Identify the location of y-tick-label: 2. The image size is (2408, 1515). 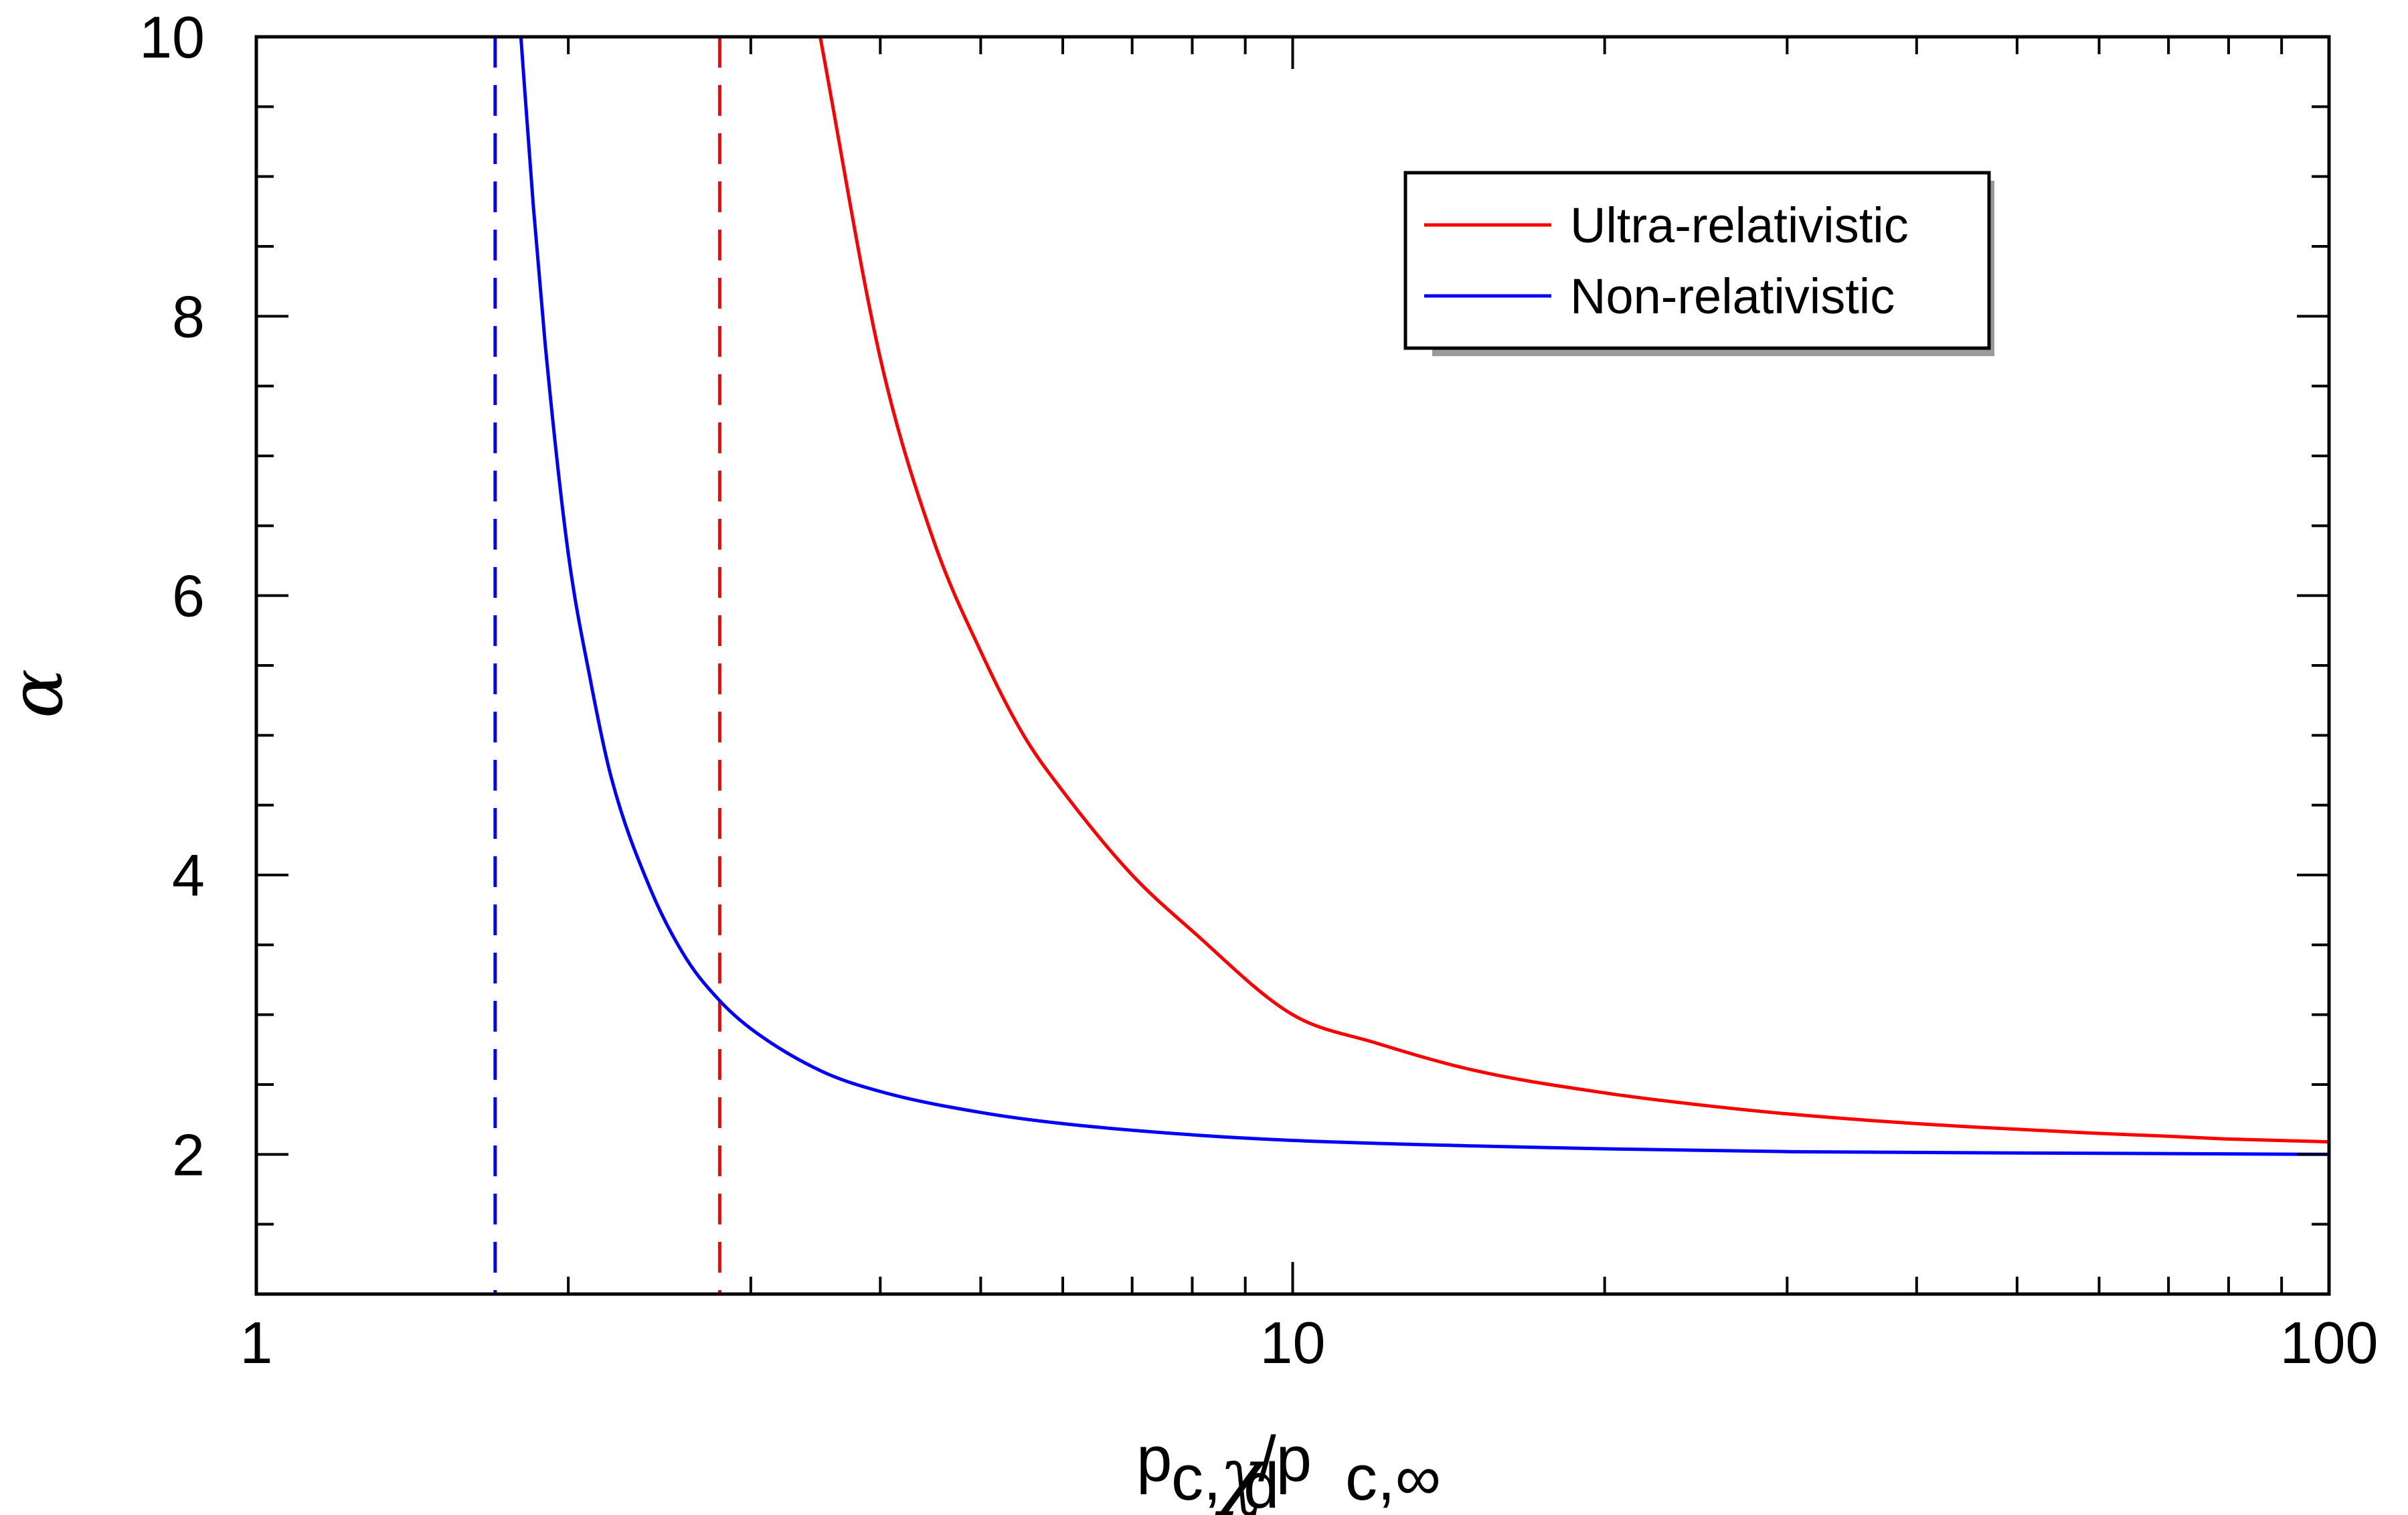
(188, 1154).